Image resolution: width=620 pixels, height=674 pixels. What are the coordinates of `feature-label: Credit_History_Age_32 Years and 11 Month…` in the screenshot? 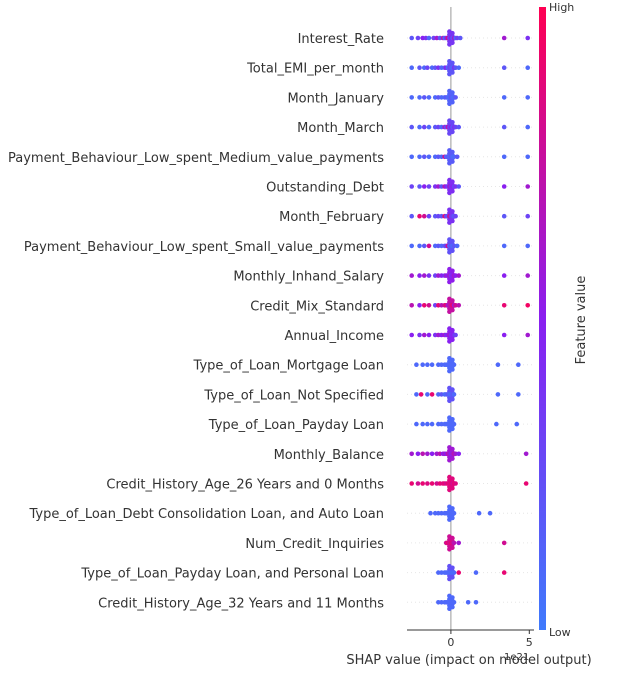 It's located at (241, 603).